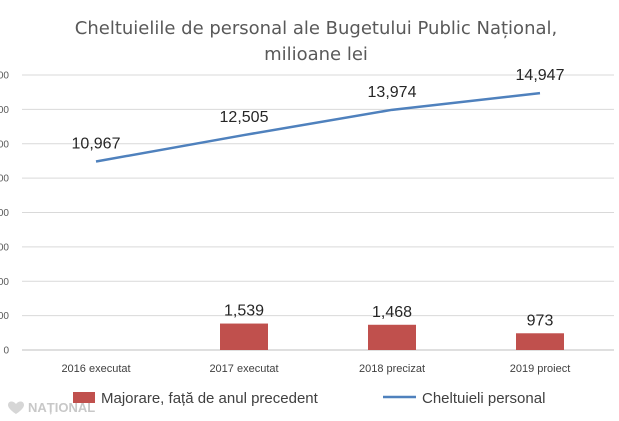 The width and height of the screenshot is (619, 421). I want to click on bar-data-label: 1,468, so click(392, 312).